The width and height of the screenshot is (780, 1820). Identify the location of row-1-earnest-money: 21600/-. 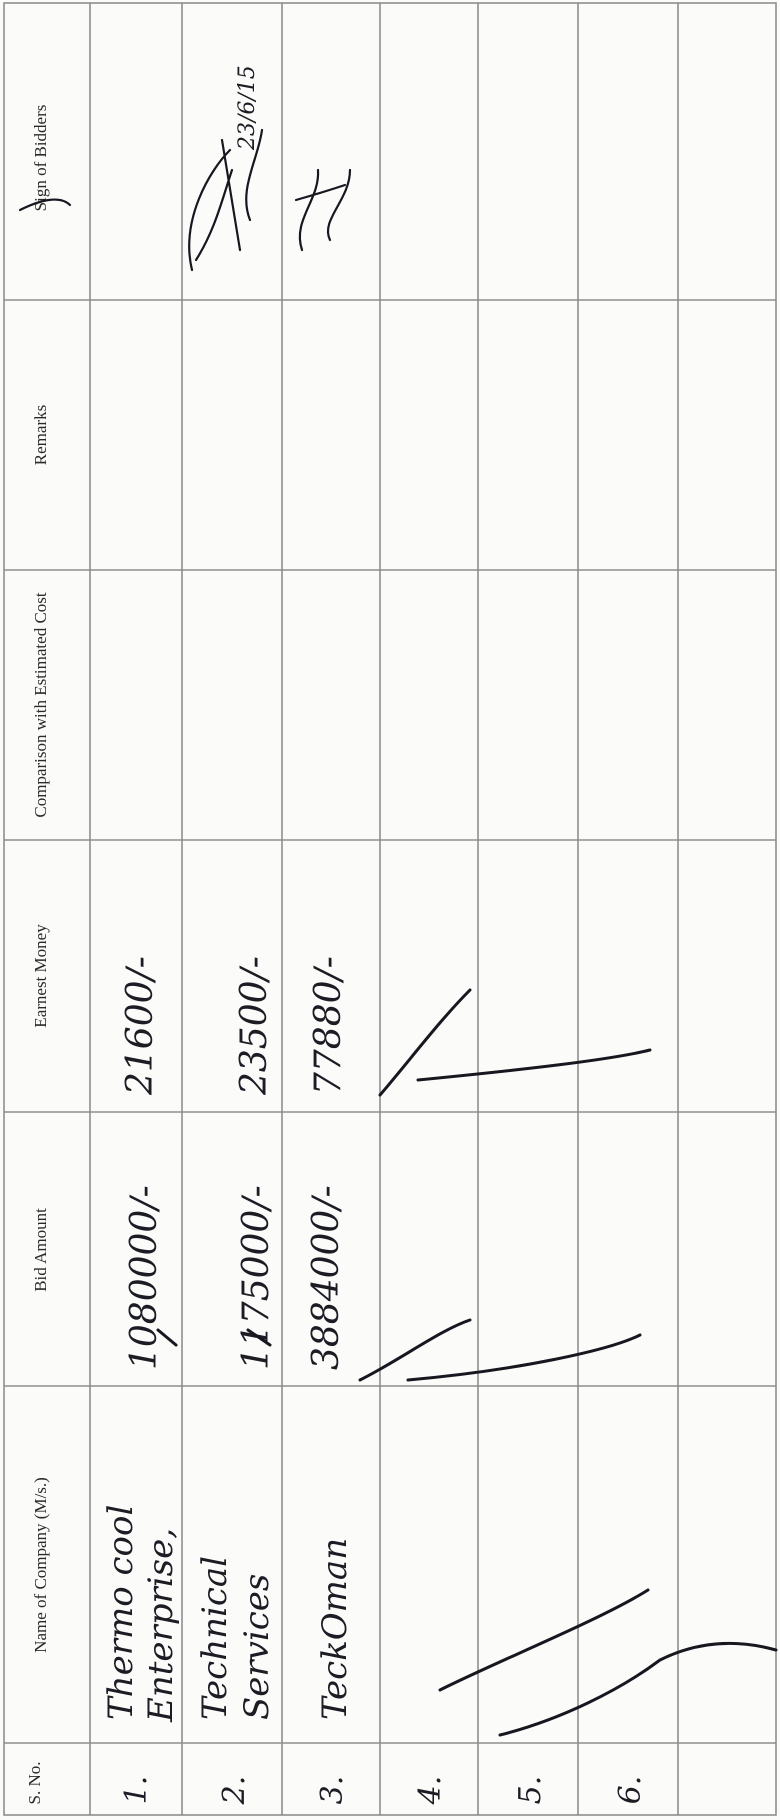
(140, 1026).